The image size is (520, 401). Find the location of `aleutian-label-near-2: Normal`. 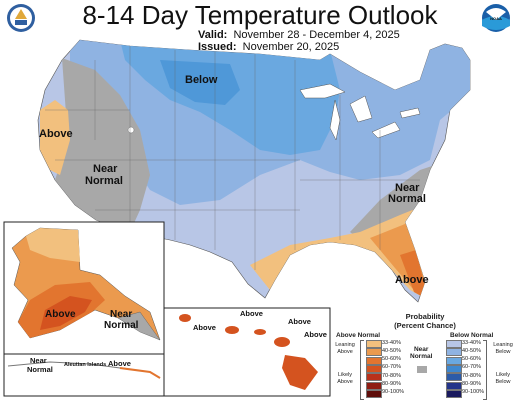

aleutian-label-near-2: Normal is located at coordinates (40, 369).